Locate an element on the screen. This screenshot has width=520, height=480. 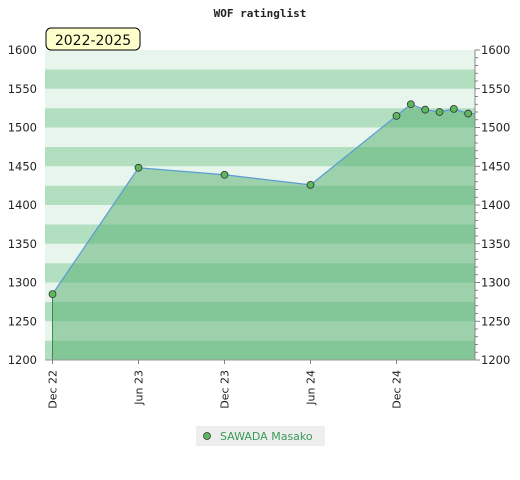
period-label: 2022-2025 is located at coordinates (93, 41).